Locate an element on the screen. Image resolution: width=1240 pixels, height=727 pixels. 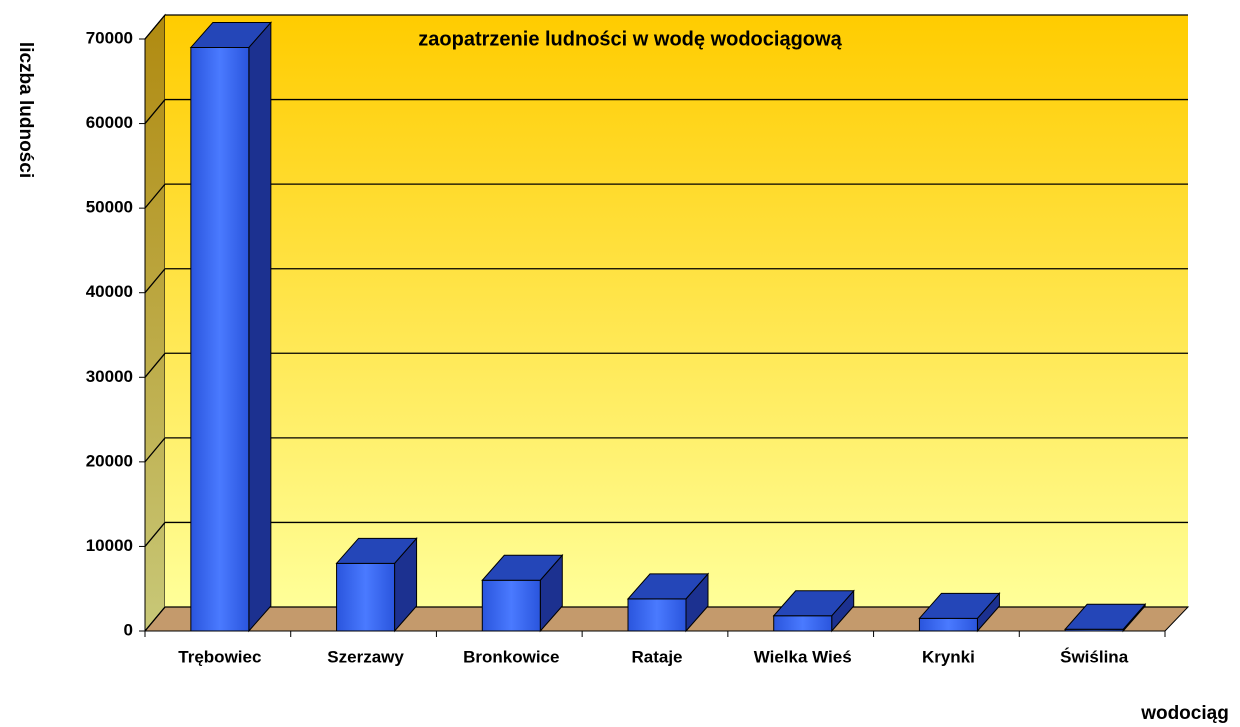
x-tick-label: Świślina is located at coordinates (1094, 656).